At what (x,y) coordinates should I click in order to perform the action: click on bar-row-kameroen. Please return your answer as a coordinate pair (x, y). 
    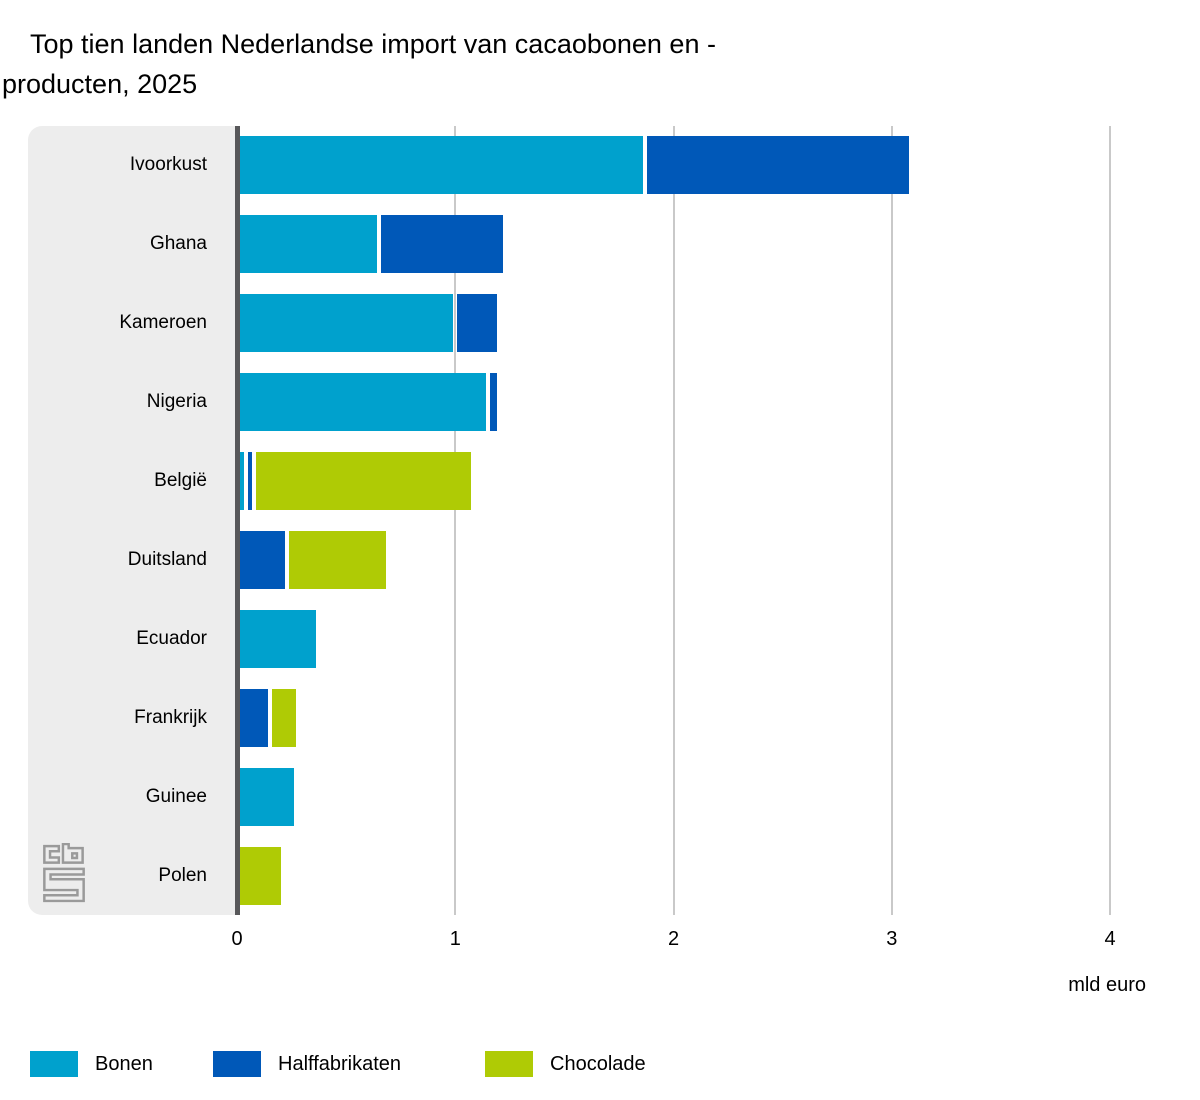
    Looking at the image, I should click on (702, 323).